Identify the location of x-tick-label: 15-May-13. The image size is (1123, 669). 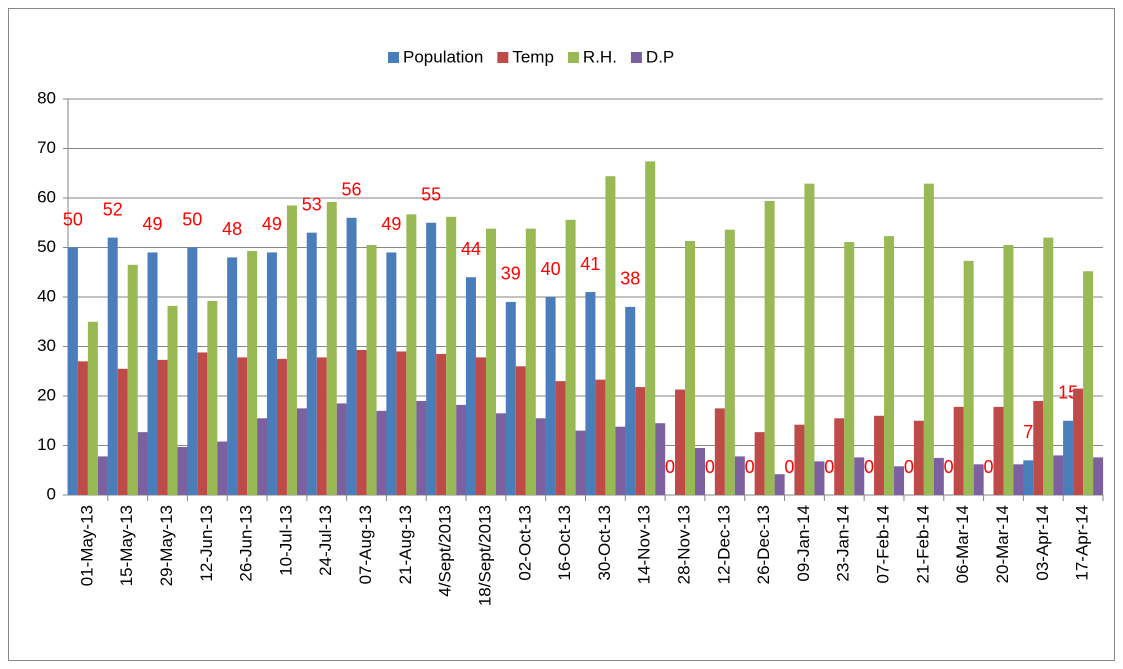
(126, 545).